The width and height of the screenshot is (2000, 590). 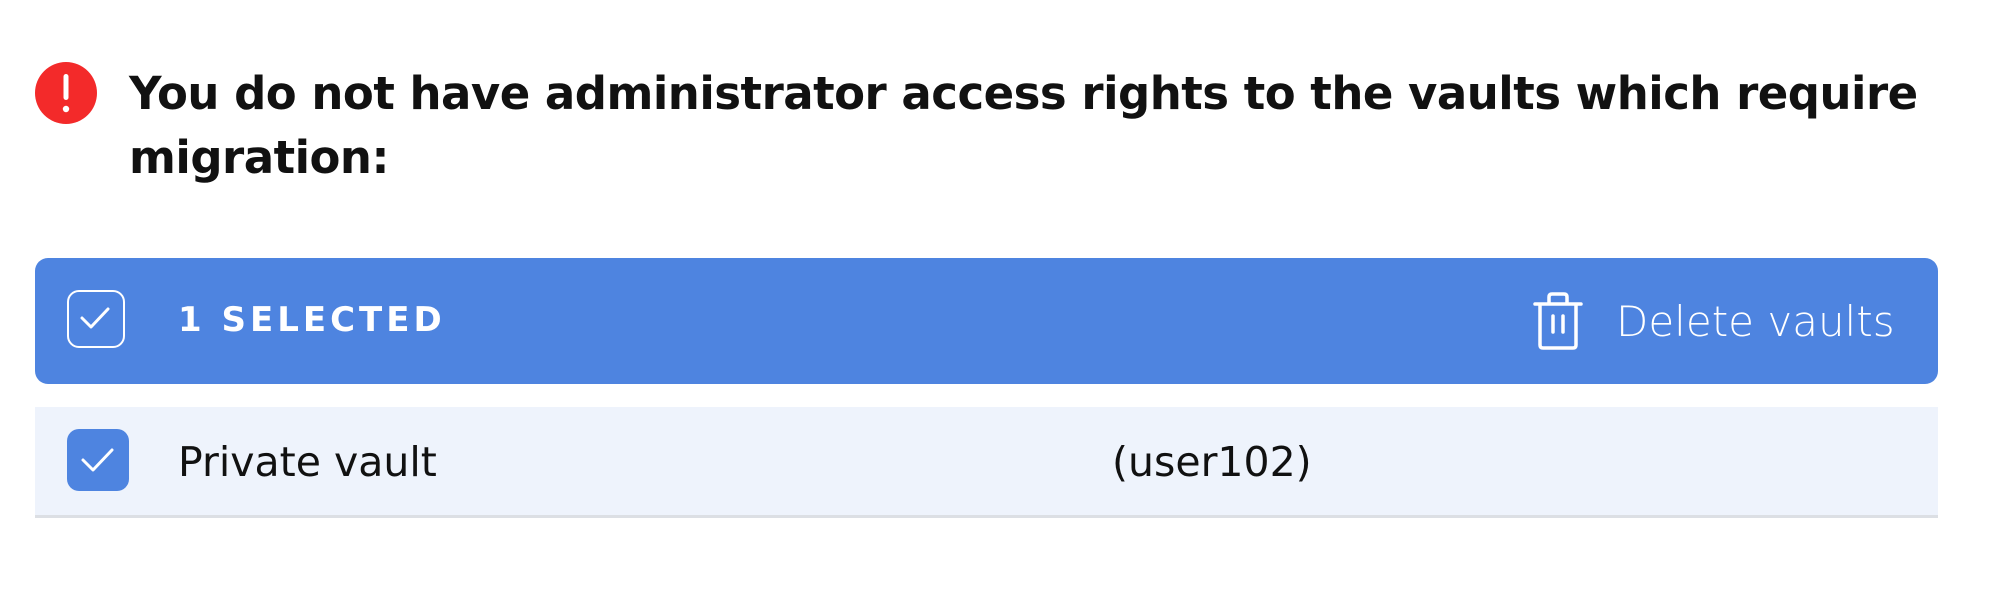 I want to click on vault-name: Private vault, so click(x=307, y=462).